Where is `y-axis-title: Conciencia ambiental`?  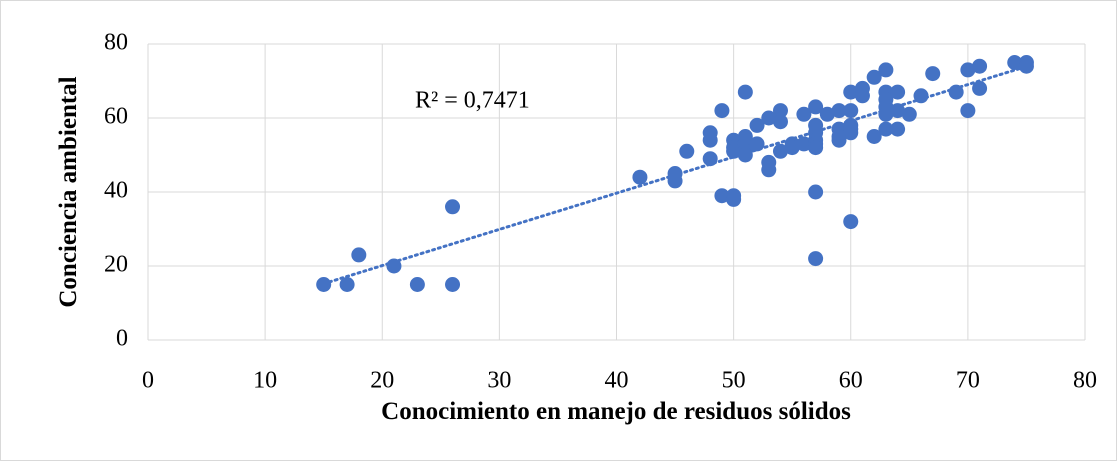
y-axis-title: Conciencia ambiental is located at coordinates (68, 191).